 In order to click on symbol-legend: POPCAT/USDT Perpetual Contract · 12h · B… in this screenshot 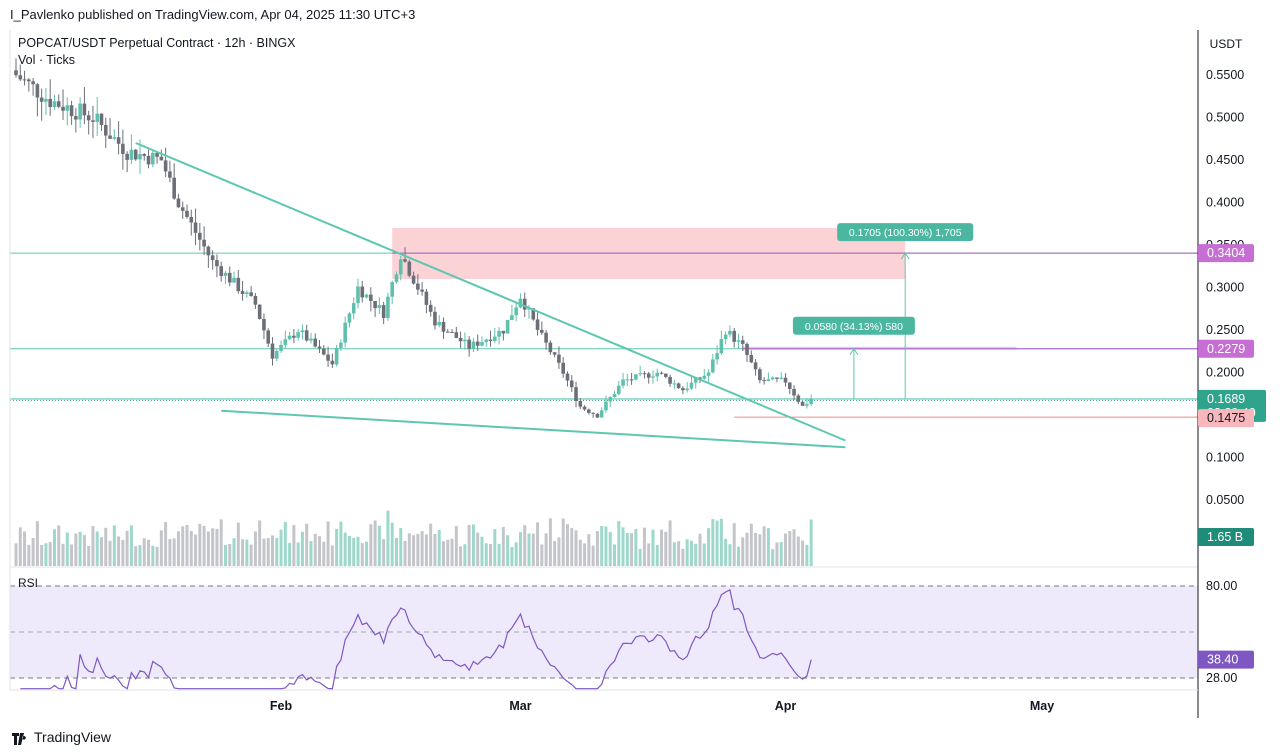, I will do `click(157, 43)`.